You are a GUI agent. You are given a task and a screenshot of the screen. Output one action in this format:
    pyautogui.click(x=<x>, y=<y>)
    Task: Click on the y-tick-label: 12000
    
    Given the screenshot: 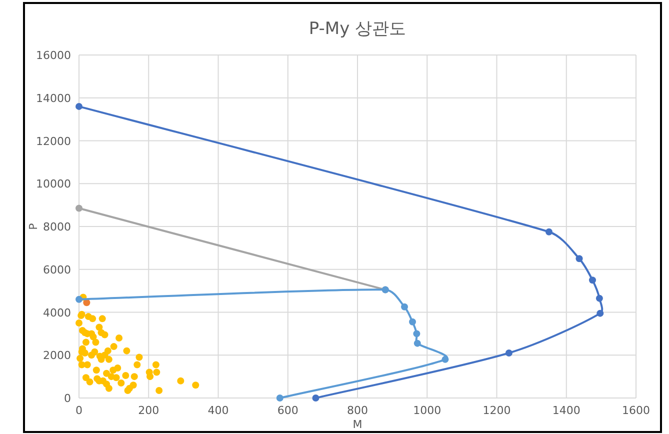 What is the action you would take?
    pyautogui.click(x=53, y=141)
    